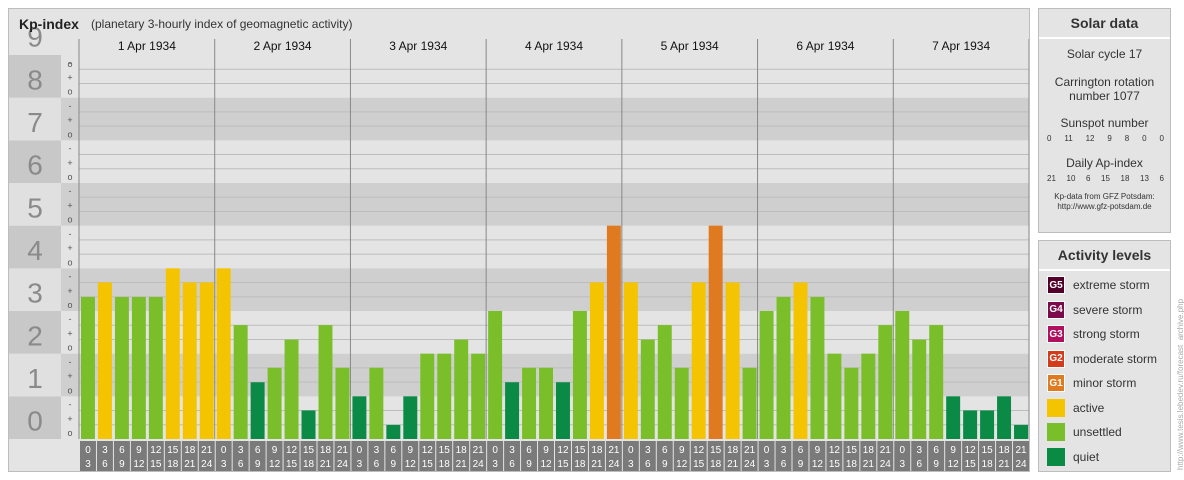 Image resolution: width=1184 pixels, height=480 pixels. I want to click on day-label: 4 Apr 1934, so click(554, 46).